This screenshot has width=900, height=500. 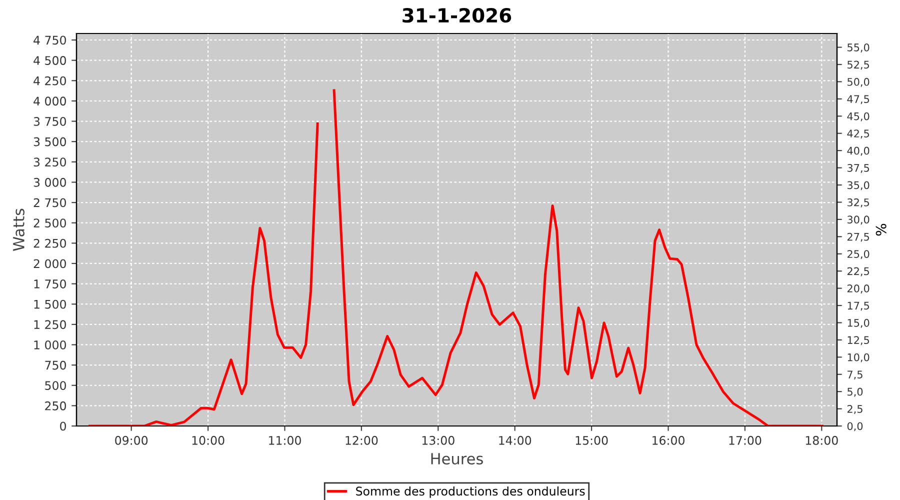 What do you see at coordinates (854, 409) in the screenshot?
I see `y2-tick-label: 2,5` at bounding box center [854, 409].